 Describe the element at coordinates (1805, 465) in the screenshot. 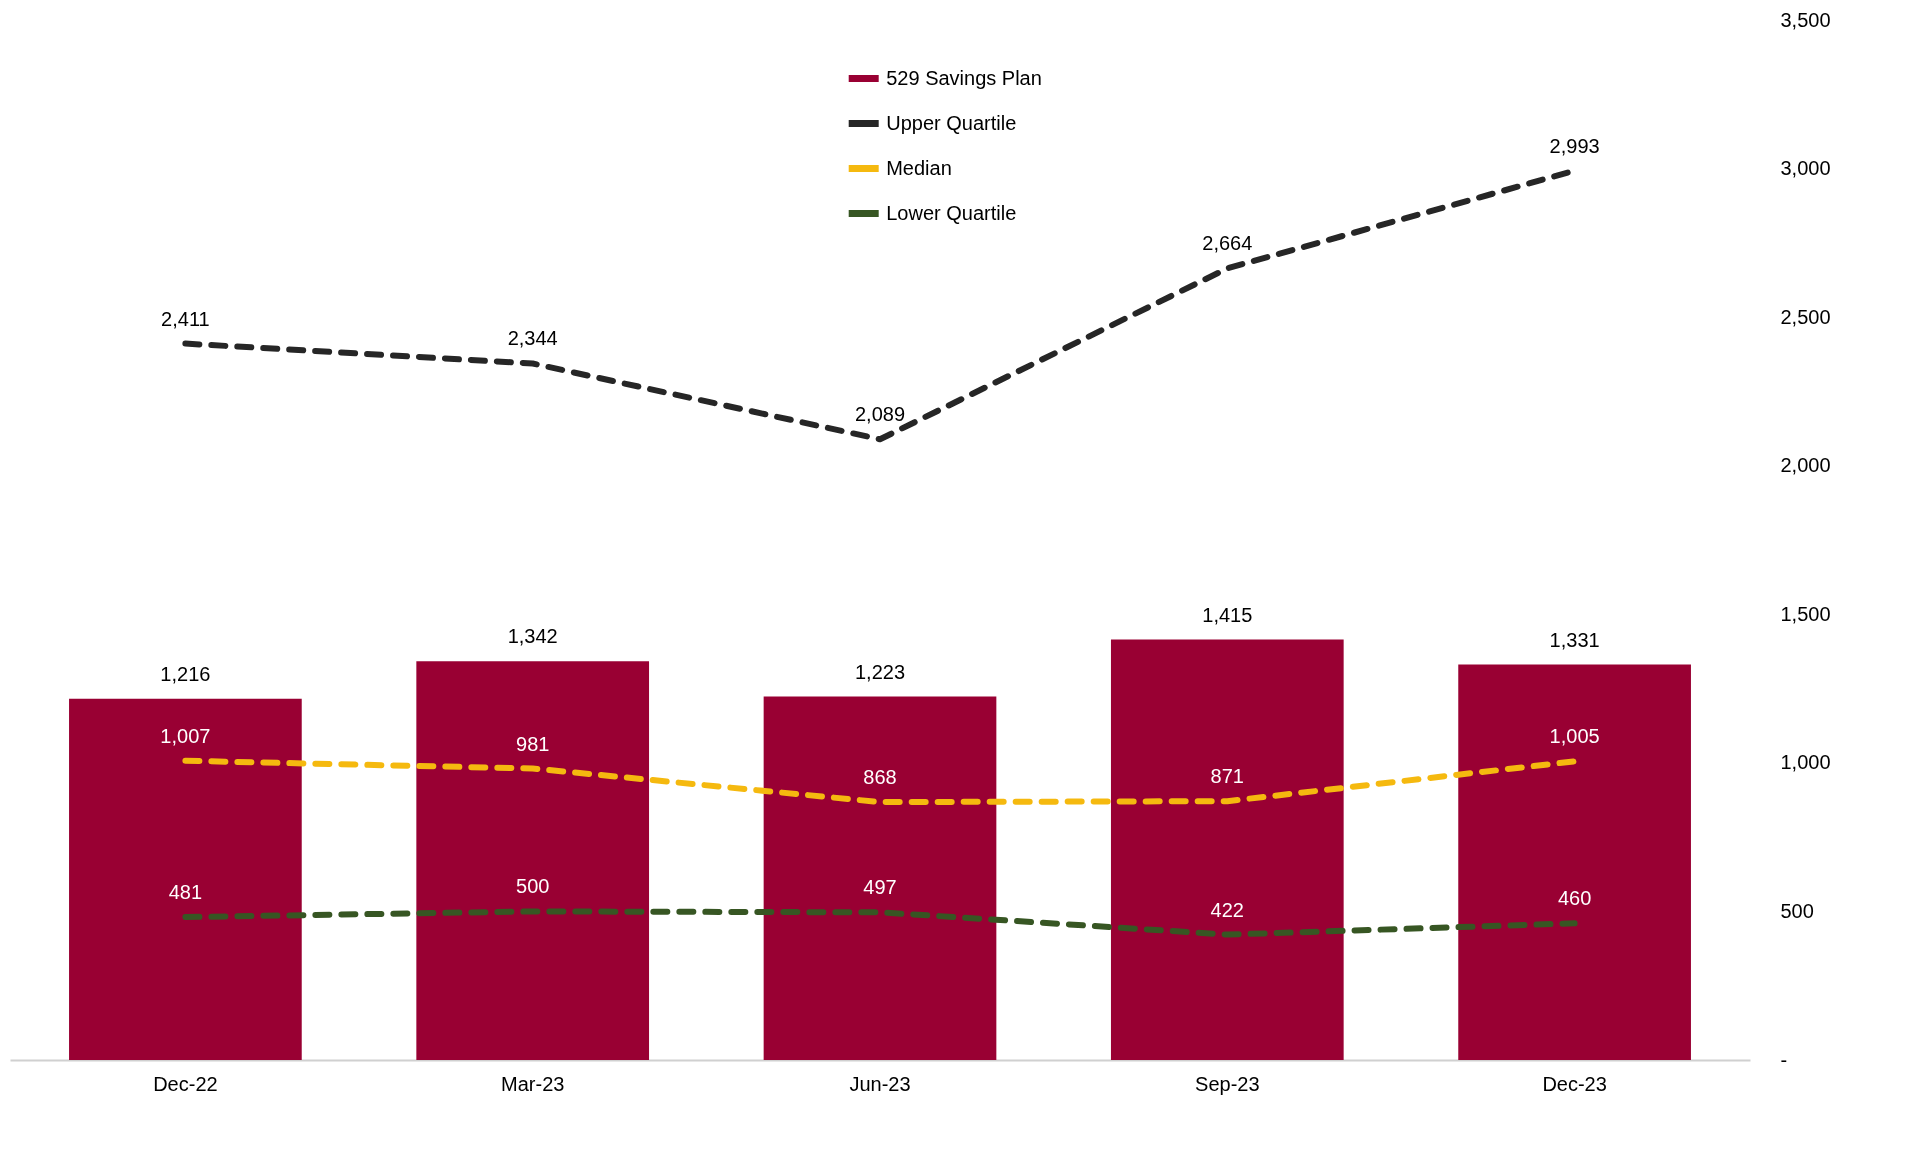

I see `y-tick-label: 2,000` at that location.